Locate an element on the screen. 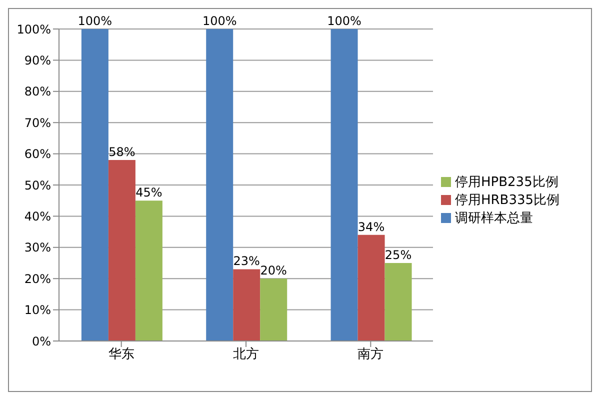 This screenshot has width=600, height=400. x-tick-label: 华东 is located at coordinates (121, 354).